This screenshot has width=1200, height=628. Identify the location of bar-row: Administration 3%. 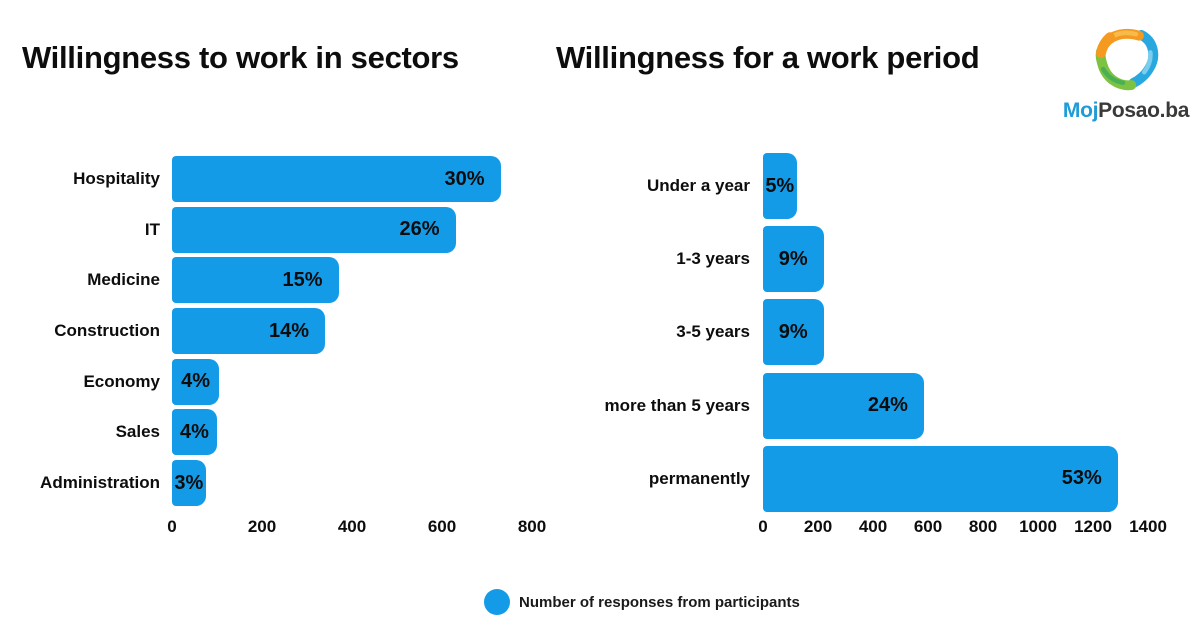
(290, 483).